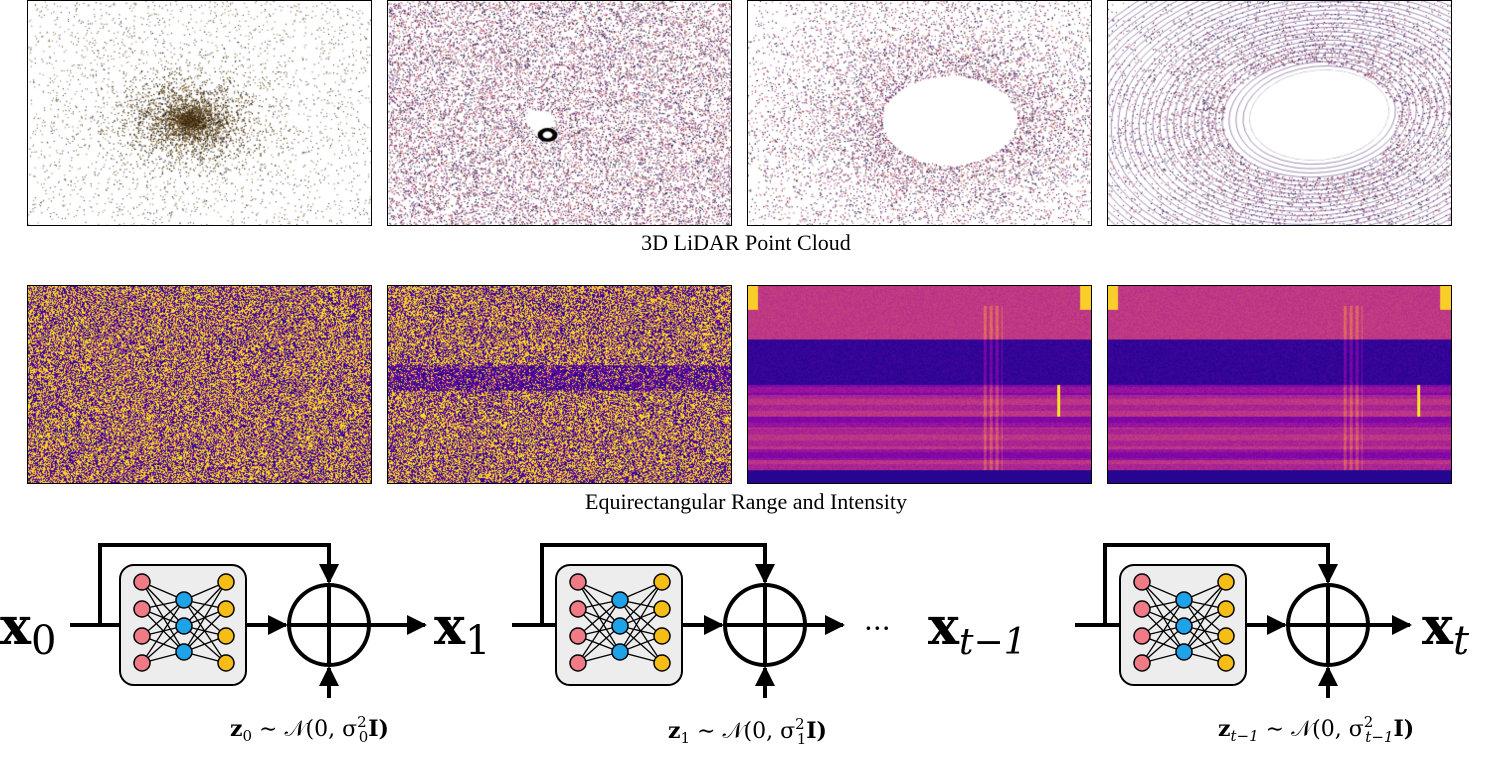 The height and width of the screenshot is (758, 1492). Describe the element at coordinates (746, 242) in the screenshot. I see `point-cloud-caption: 3D LiDAR Point Cloud` at that location.